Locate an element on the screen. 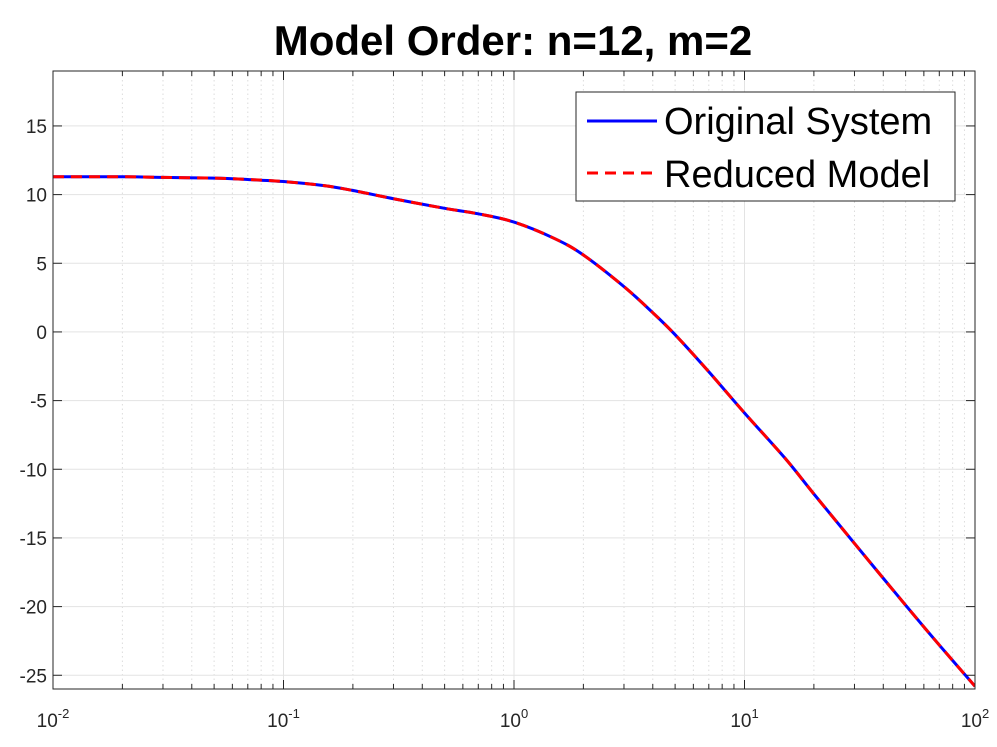 The image size is (997, 747). x-tick-label: 10⁻² is located at coordinates (53, 719).